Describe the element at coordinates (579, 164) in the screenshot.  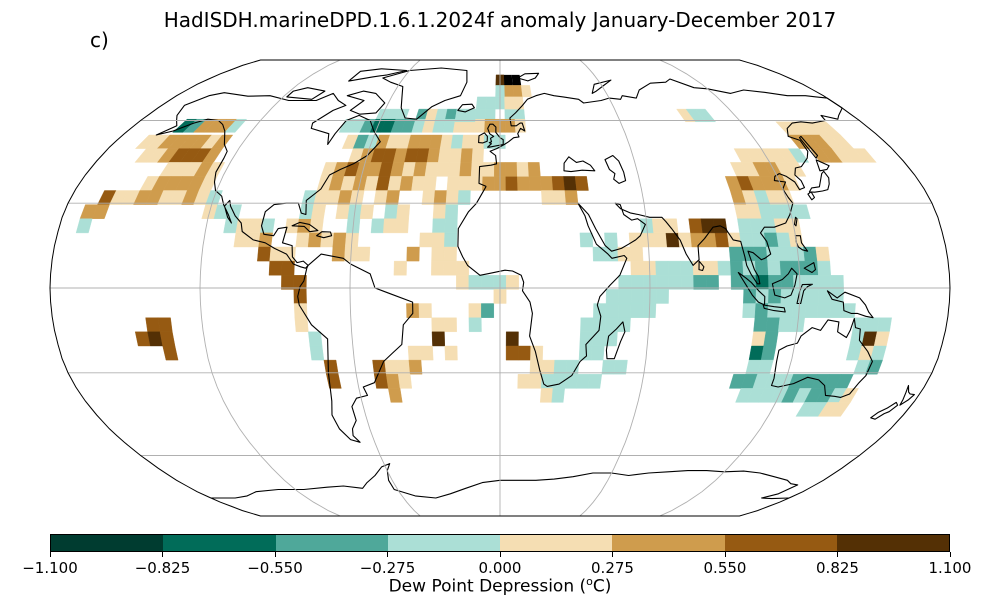
I see `coastline-black-sea` at that location.